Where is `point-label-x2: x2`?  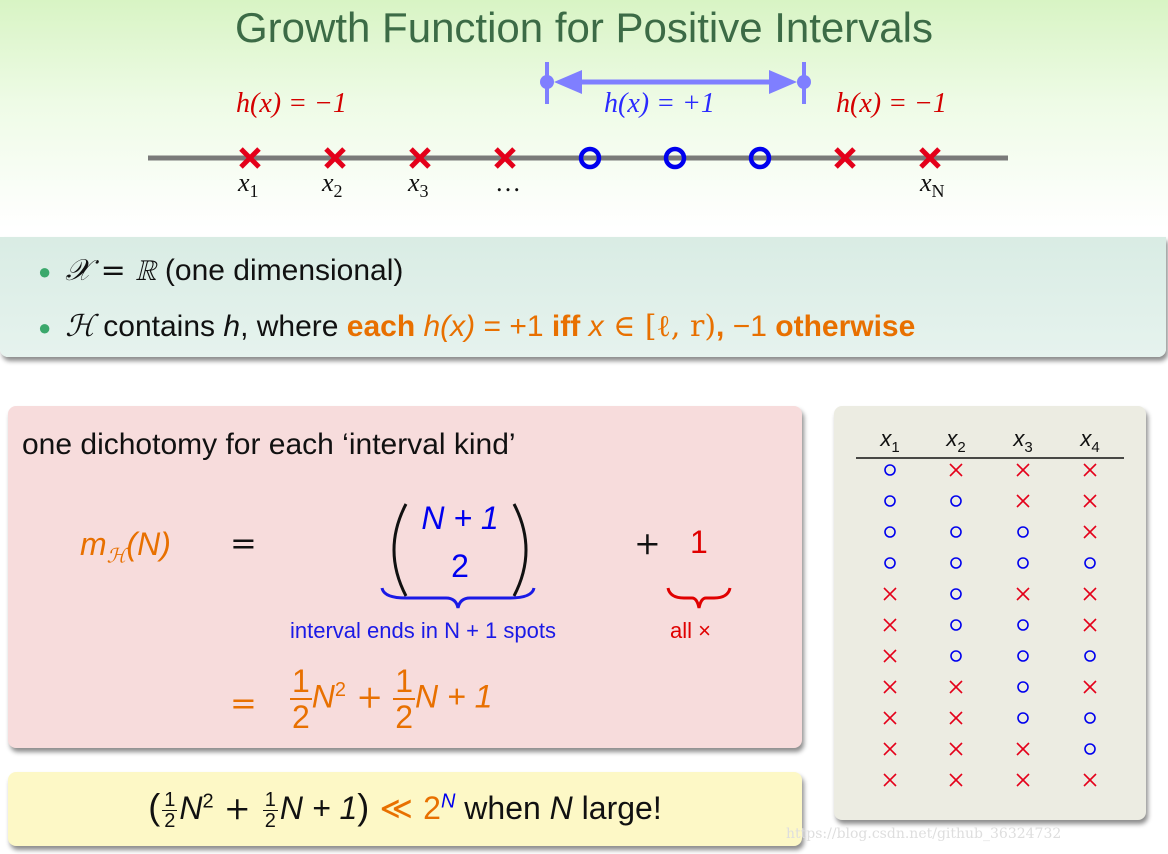
point-label-x2: x2 is located at coordinates (332, 185).